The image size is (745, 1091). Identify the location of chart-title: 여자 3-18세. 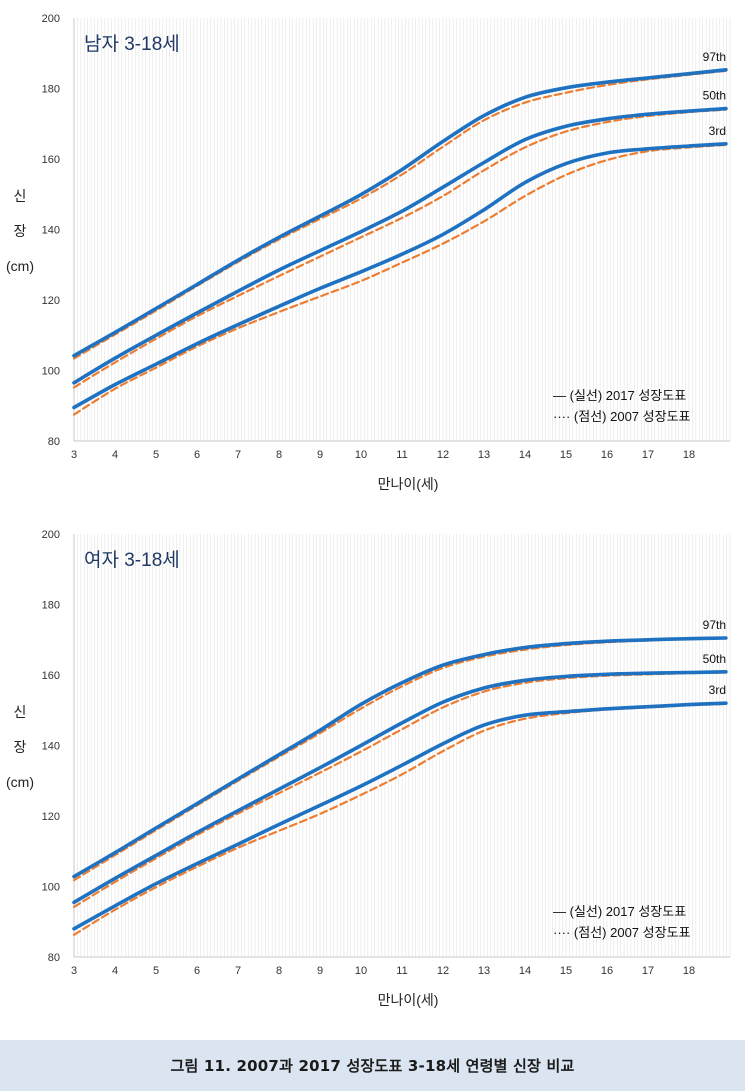
(132, 560).